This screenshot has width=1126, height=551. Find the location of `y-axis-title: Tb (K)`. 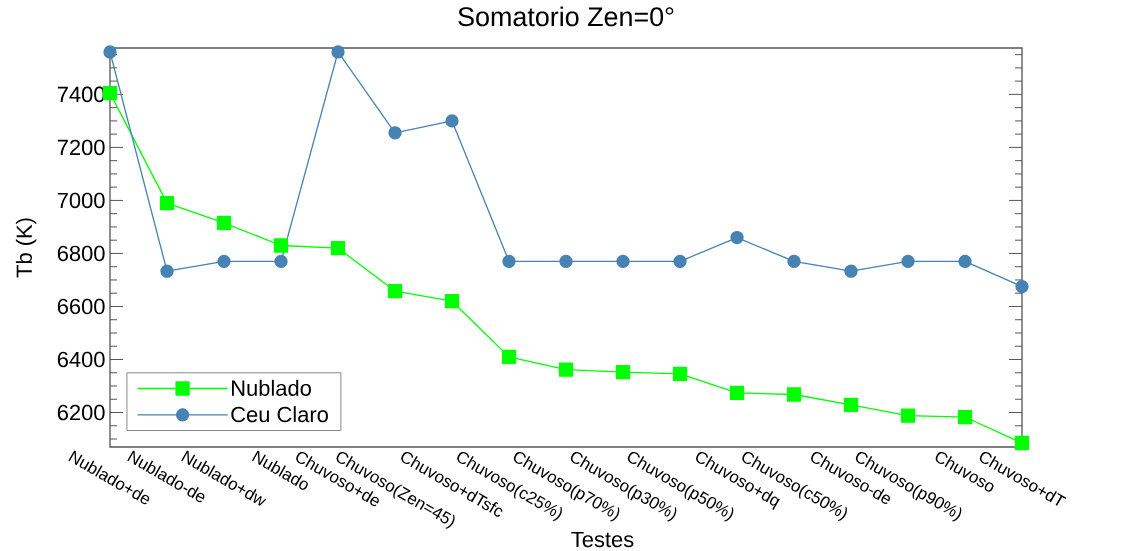

y-axis-title: Tb (K) is located at coordinates (26, 248).